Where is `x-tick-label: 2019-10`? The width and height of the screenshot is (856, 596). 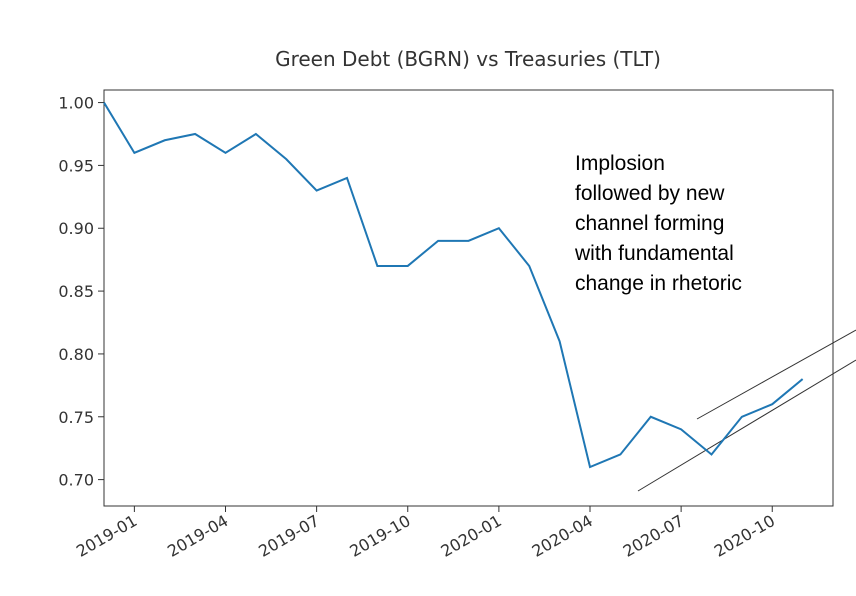 x-tick-label: 2019-10 is located at coordinates (379, 536).